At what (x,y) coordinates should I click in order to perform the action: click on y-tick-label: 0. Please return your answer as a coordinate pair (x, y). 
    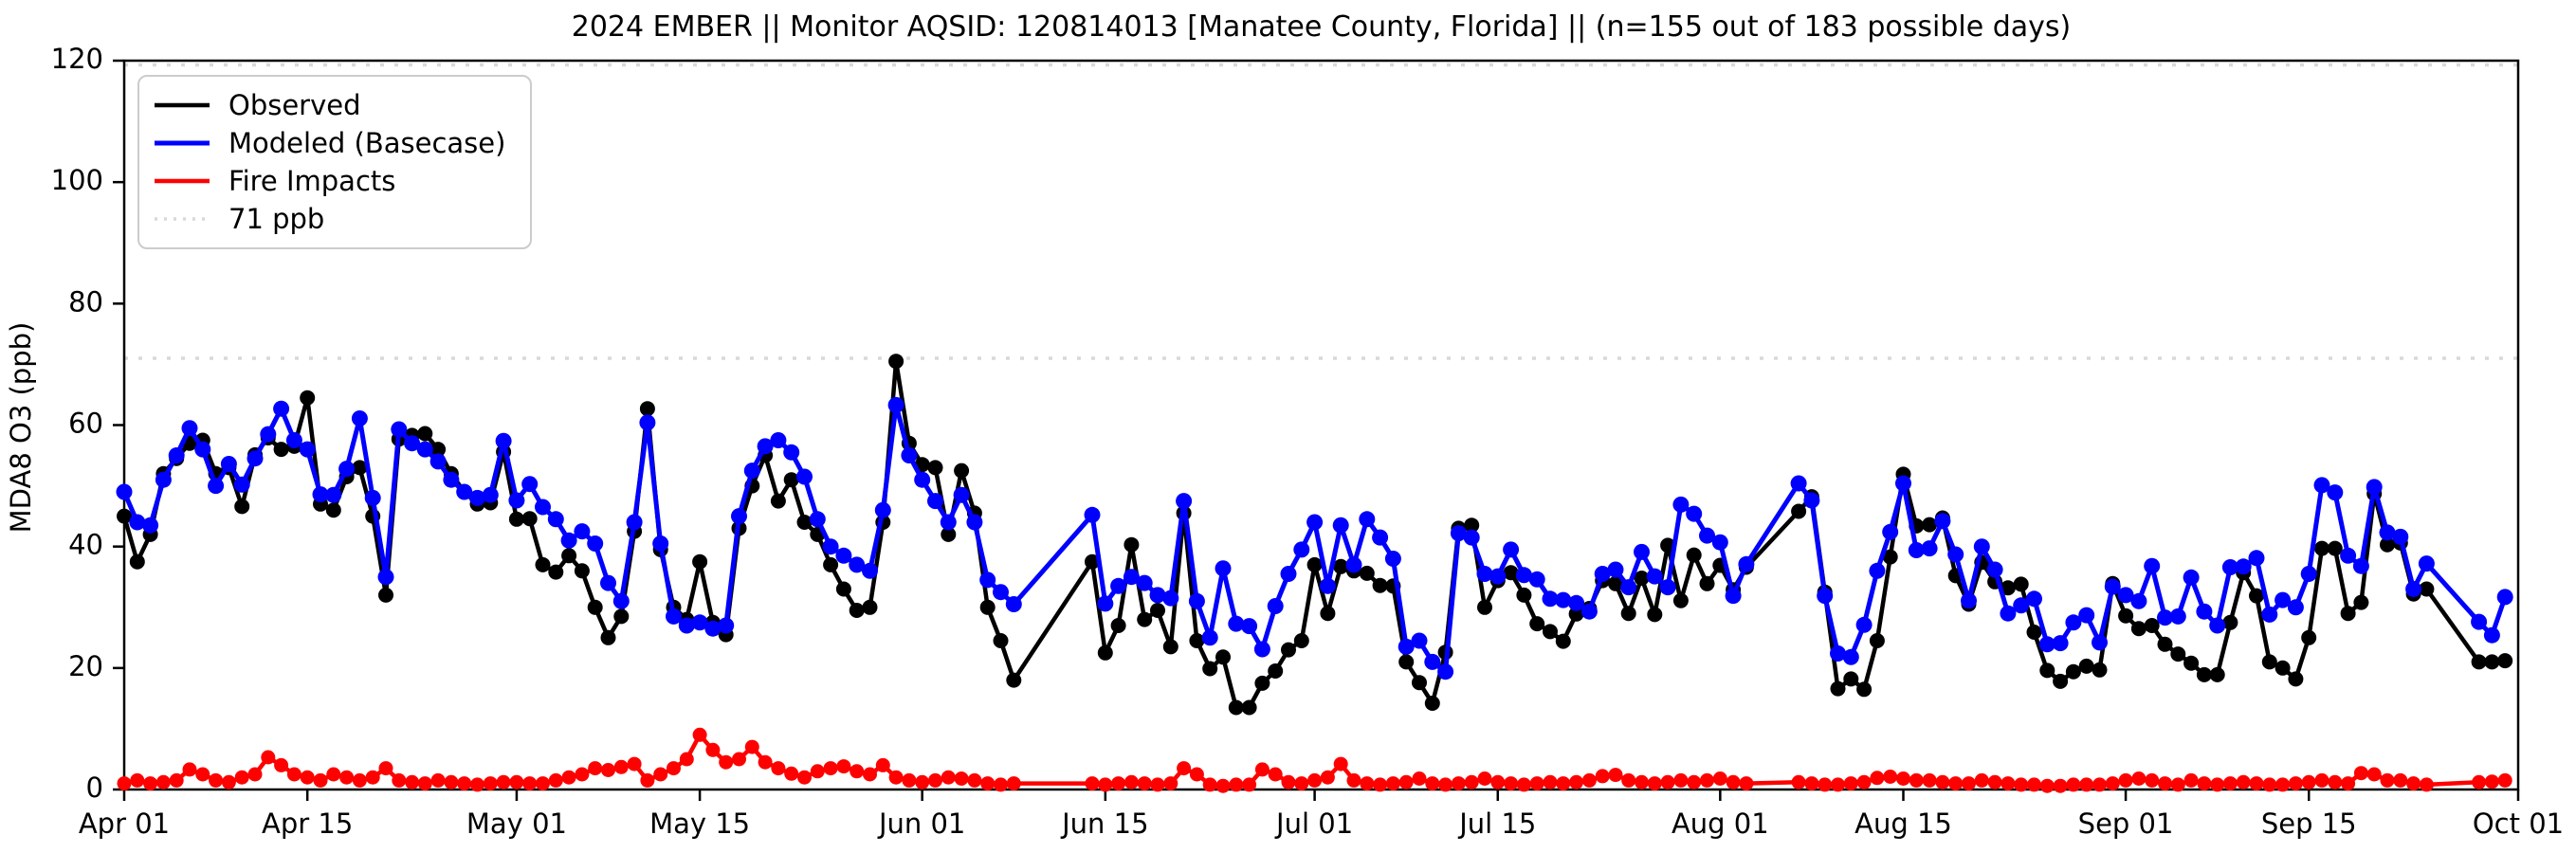
    Looking at the image, I should click on (94, 787).